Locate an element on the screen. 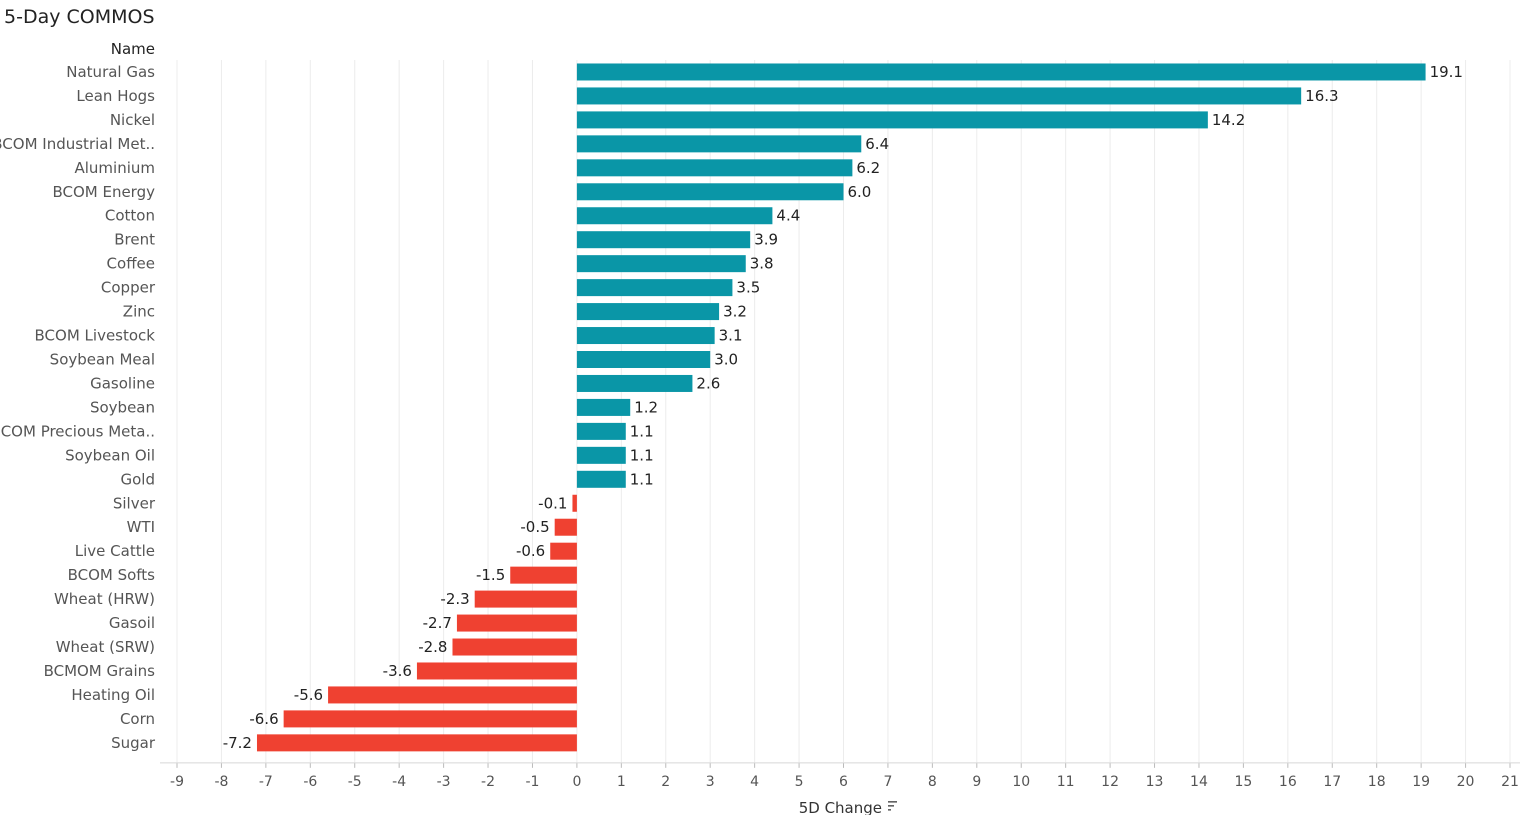 This screenshot has height=815, width=1526. chart-title: 5-Day COMMOS is located at coordinates (79, 17).